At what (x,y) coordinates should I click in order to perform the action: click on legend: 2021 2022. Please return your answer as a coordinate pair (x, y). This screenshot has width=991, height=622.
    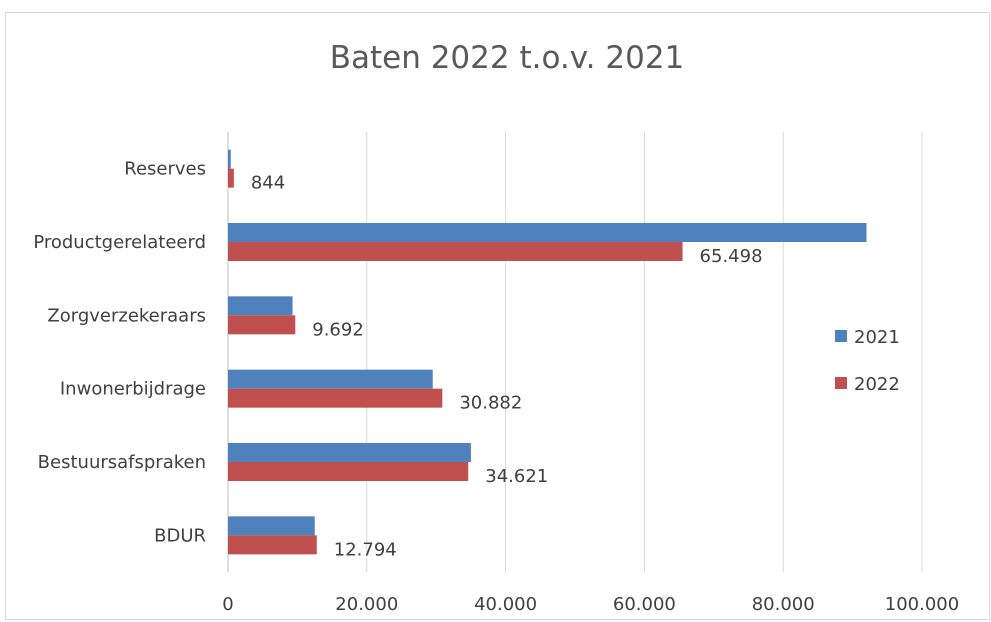
    Looking at the image, I should click on (867, 361).